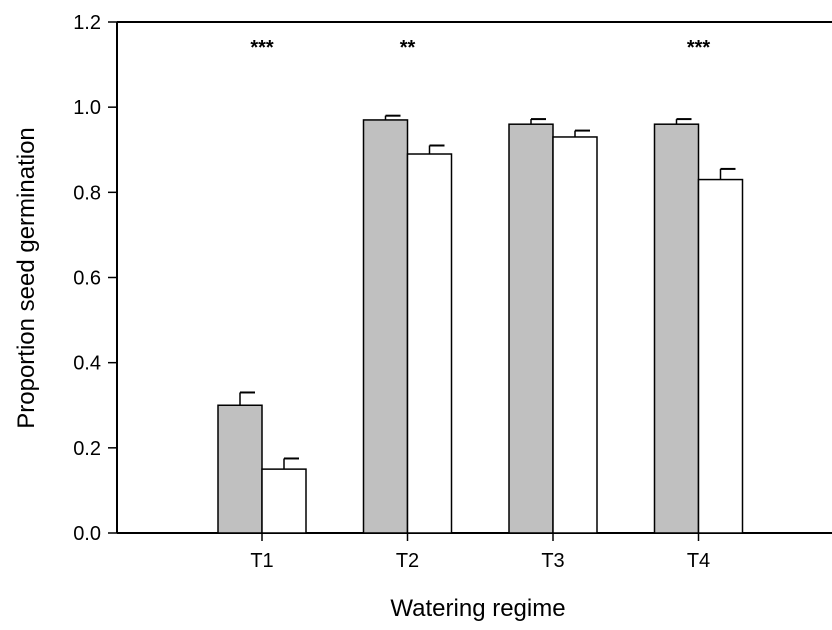  Describe the element at coordinates (87, 449) in the screenshot. I see `y-tick-label: 0.2` at that location.